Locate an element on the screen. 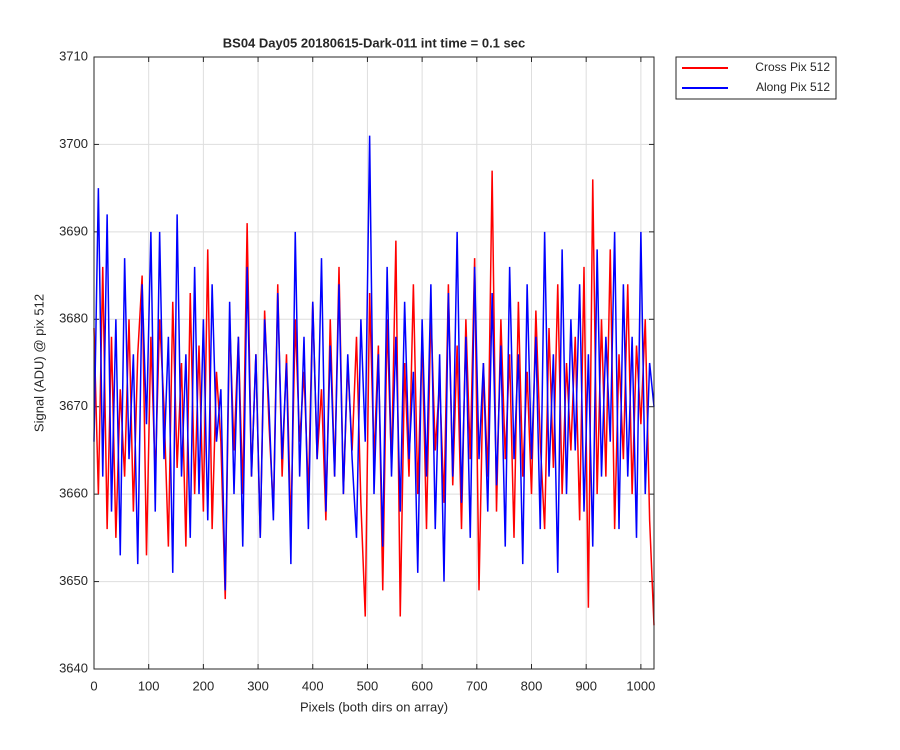 Image resolution: width=900 pixels, height=750 pixels. x-tick-label: 900 is located at coordinates (586, 685).